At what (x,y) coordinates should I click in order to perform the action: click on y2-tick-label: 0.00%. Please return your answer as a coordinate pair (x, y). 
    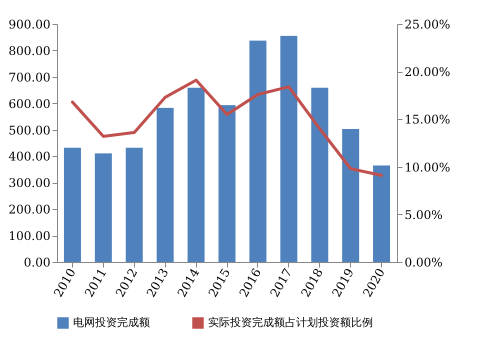
    Looking at the image, I should click on (423, 263).